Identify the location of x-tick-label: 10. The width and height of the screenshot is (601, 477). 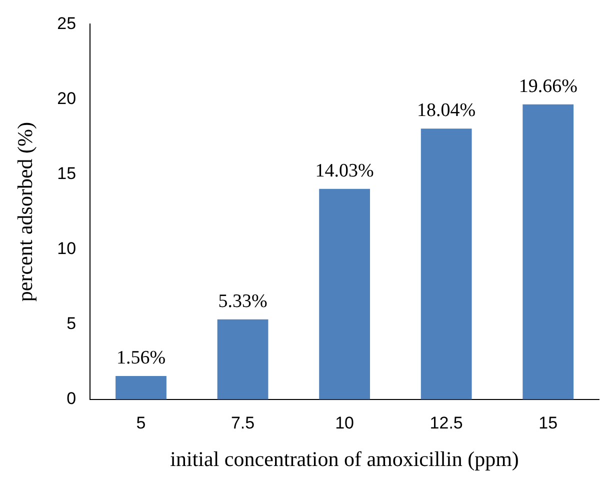
(344, 422).